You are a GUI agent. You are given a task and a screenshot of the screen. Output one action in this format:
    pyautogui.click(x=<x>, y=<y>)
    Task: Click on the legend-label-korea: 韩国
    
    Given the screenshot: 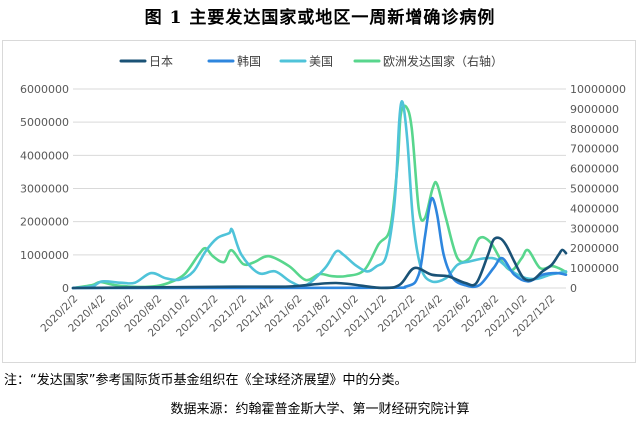 What is the action you would take?
    pyautogui.click(x=249, y=61)
    